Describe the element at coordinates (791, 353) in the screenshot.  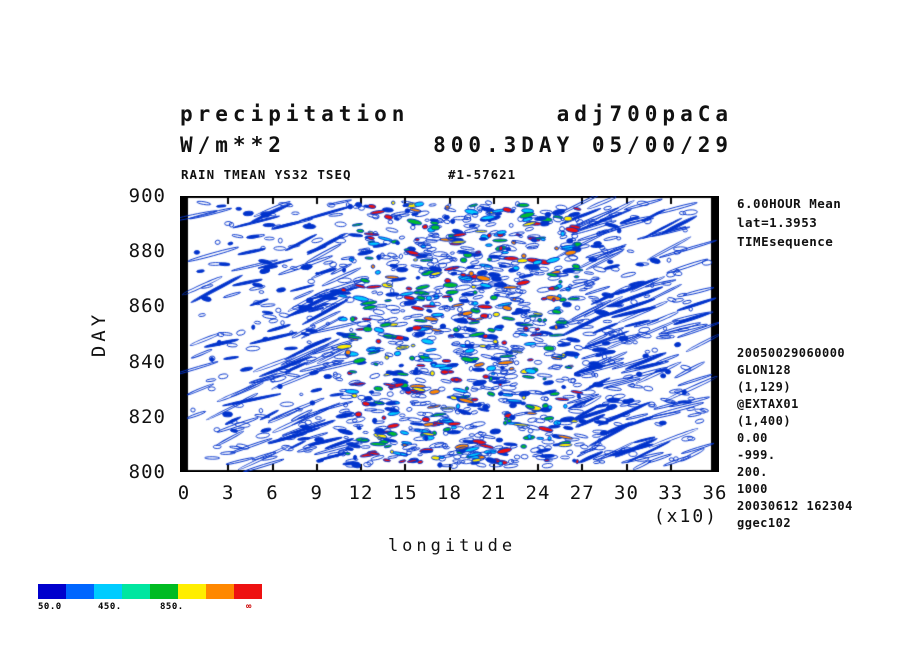
I see `annotation-line: 20050029060000` at that location.